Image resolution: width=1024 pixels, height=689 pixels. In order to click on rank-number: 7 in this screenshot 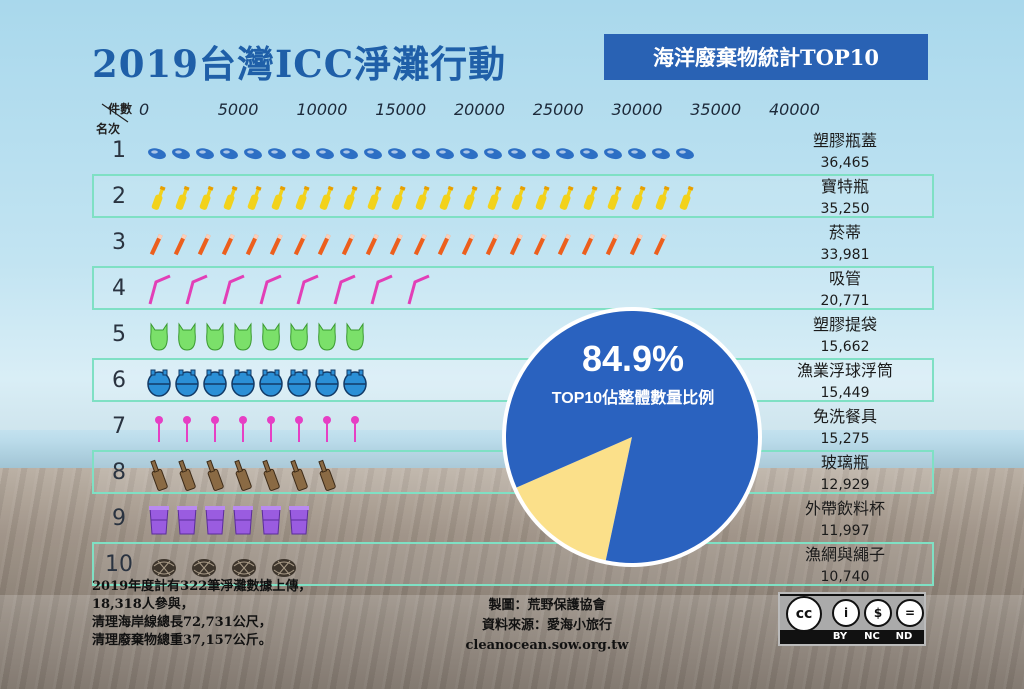, I will do `click(119, 426)`.